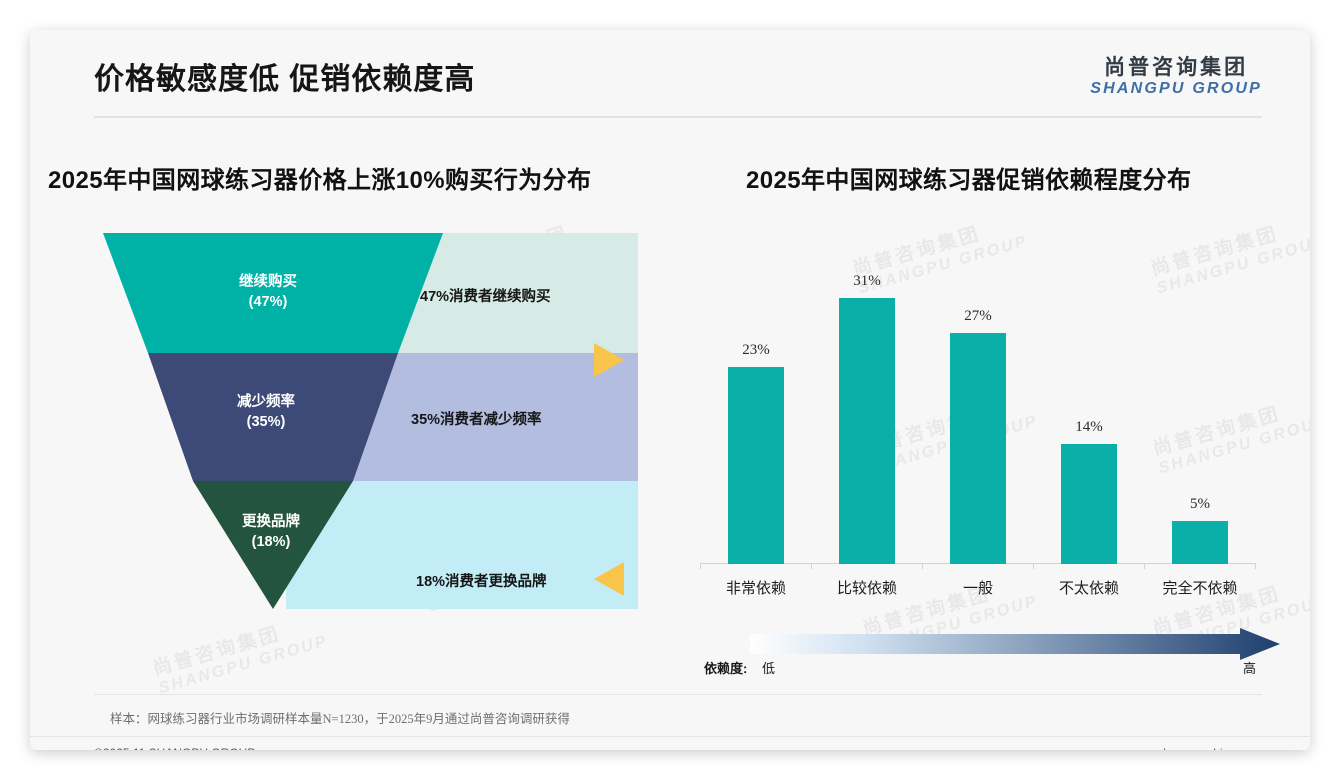  Describe the element at coordinates (1015, 644) in the screenshot. I see `gradient-arrow-icon` at that location.